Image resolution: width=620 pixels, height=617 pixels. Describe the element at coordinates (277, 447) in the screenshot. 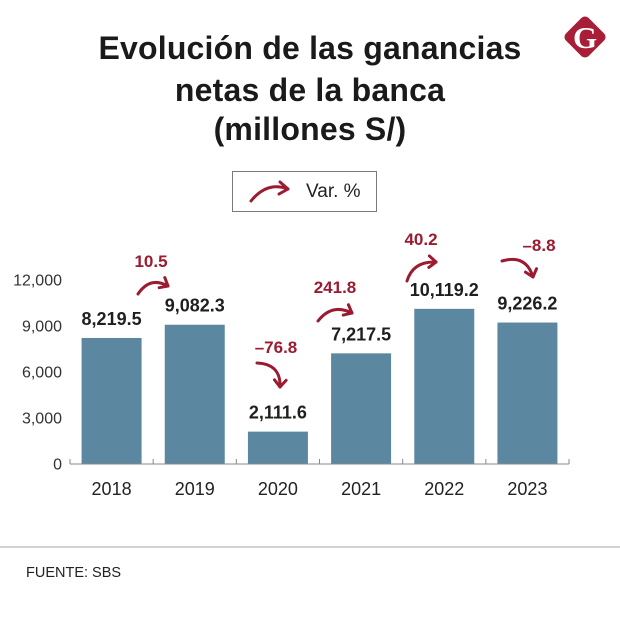

I see `bar-2020` at that location.